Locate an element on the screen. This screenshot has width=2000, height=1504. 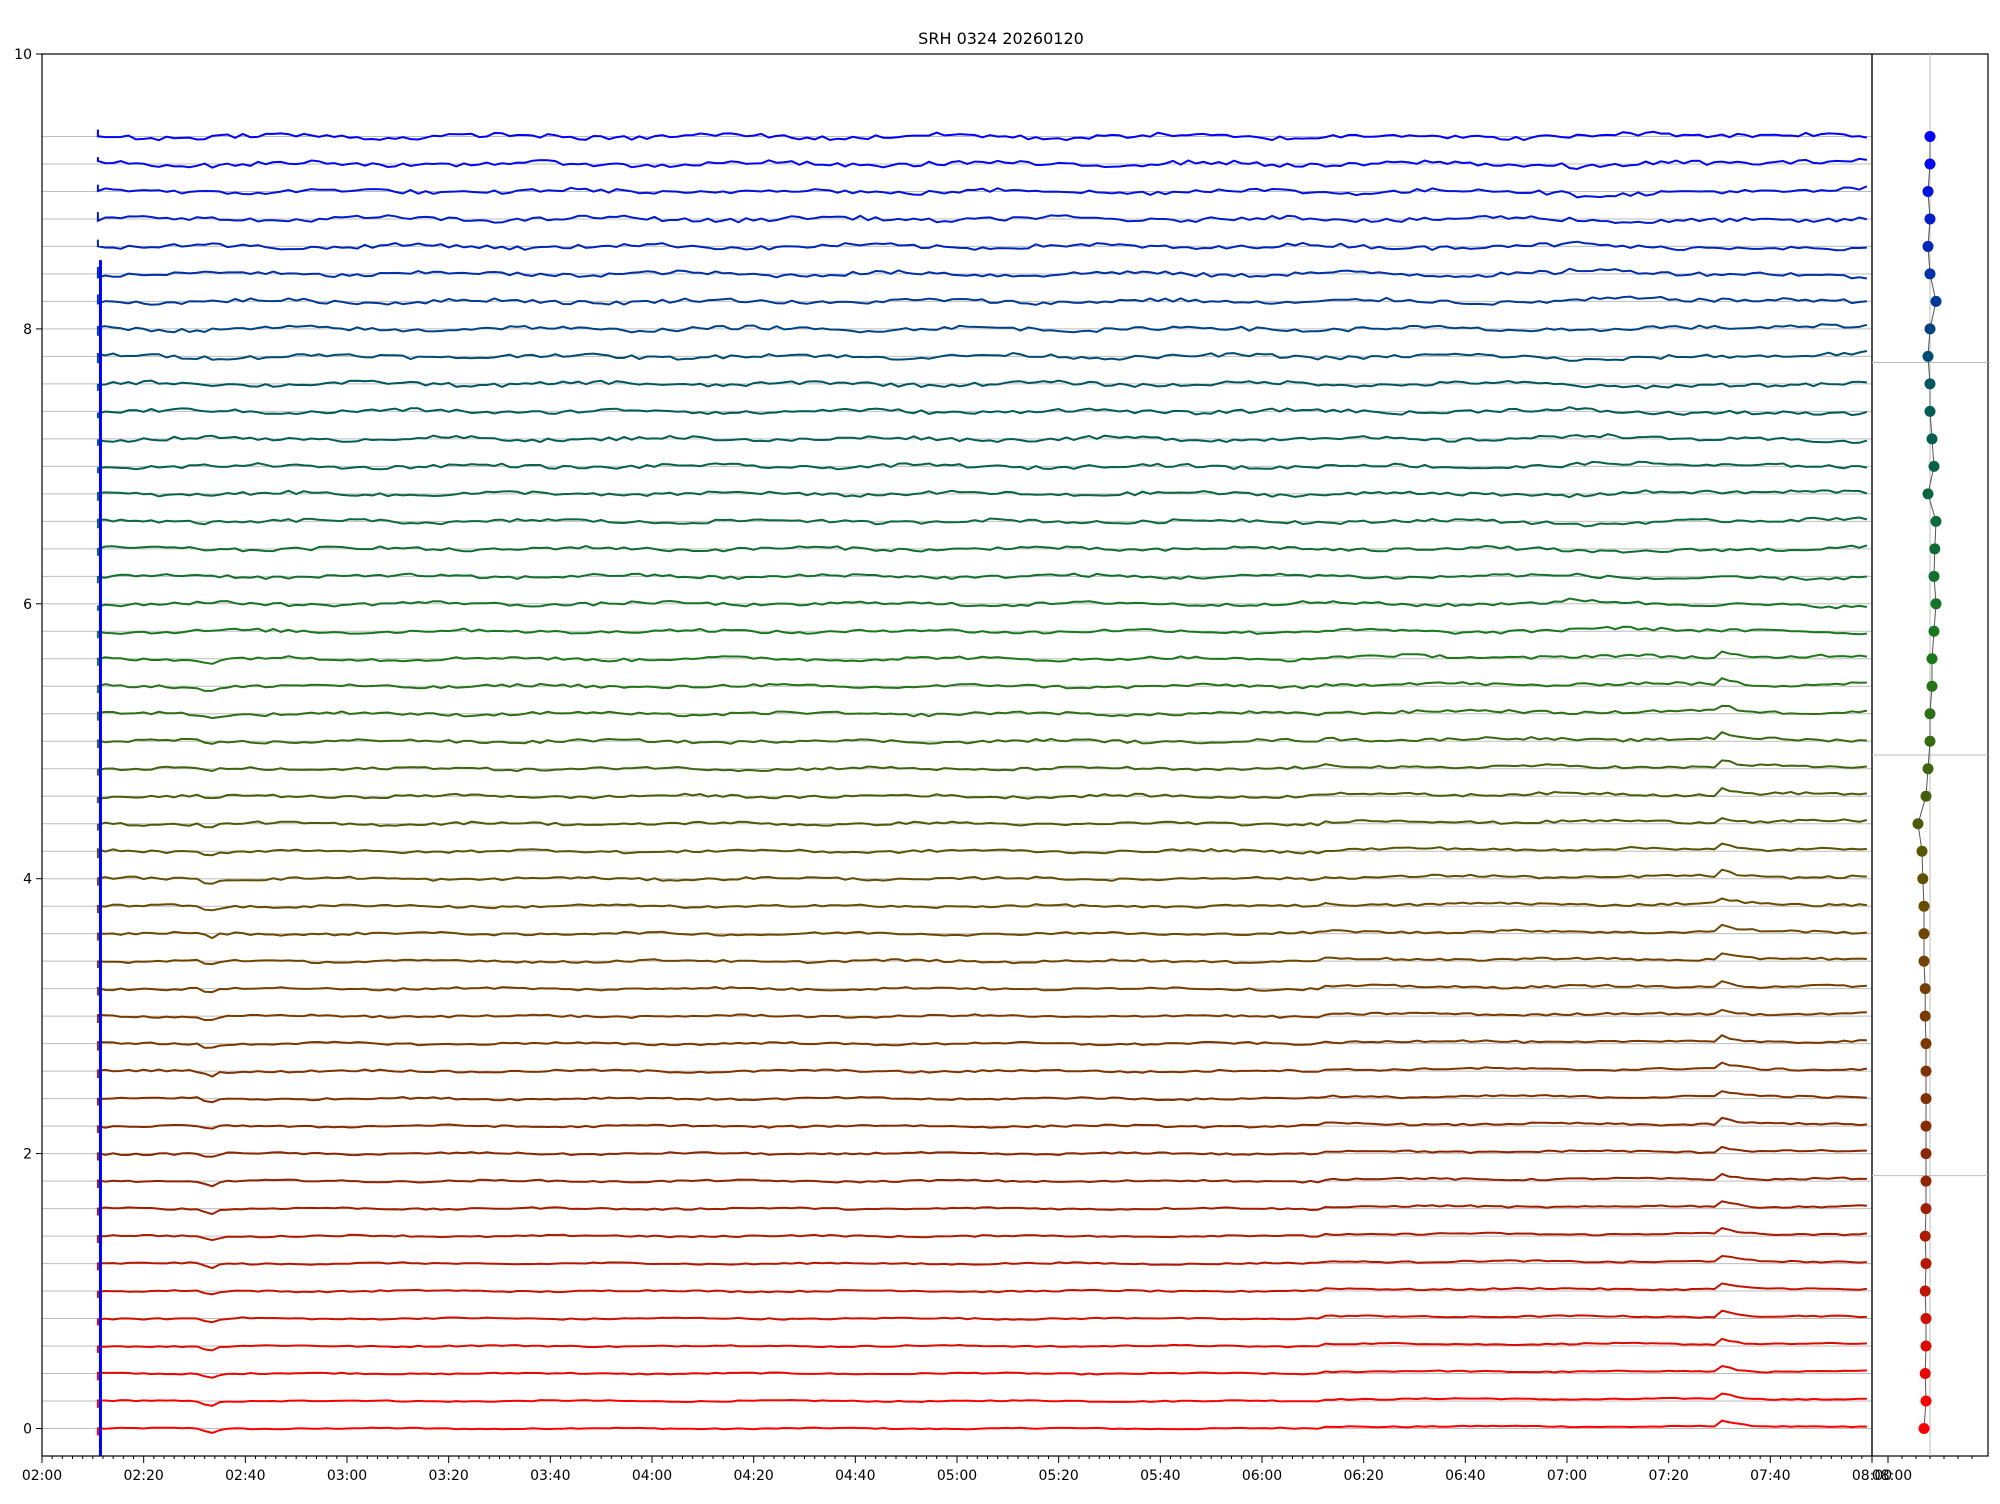
x-tick-label-5: 03:40 is located at coordinates (550, 1476).